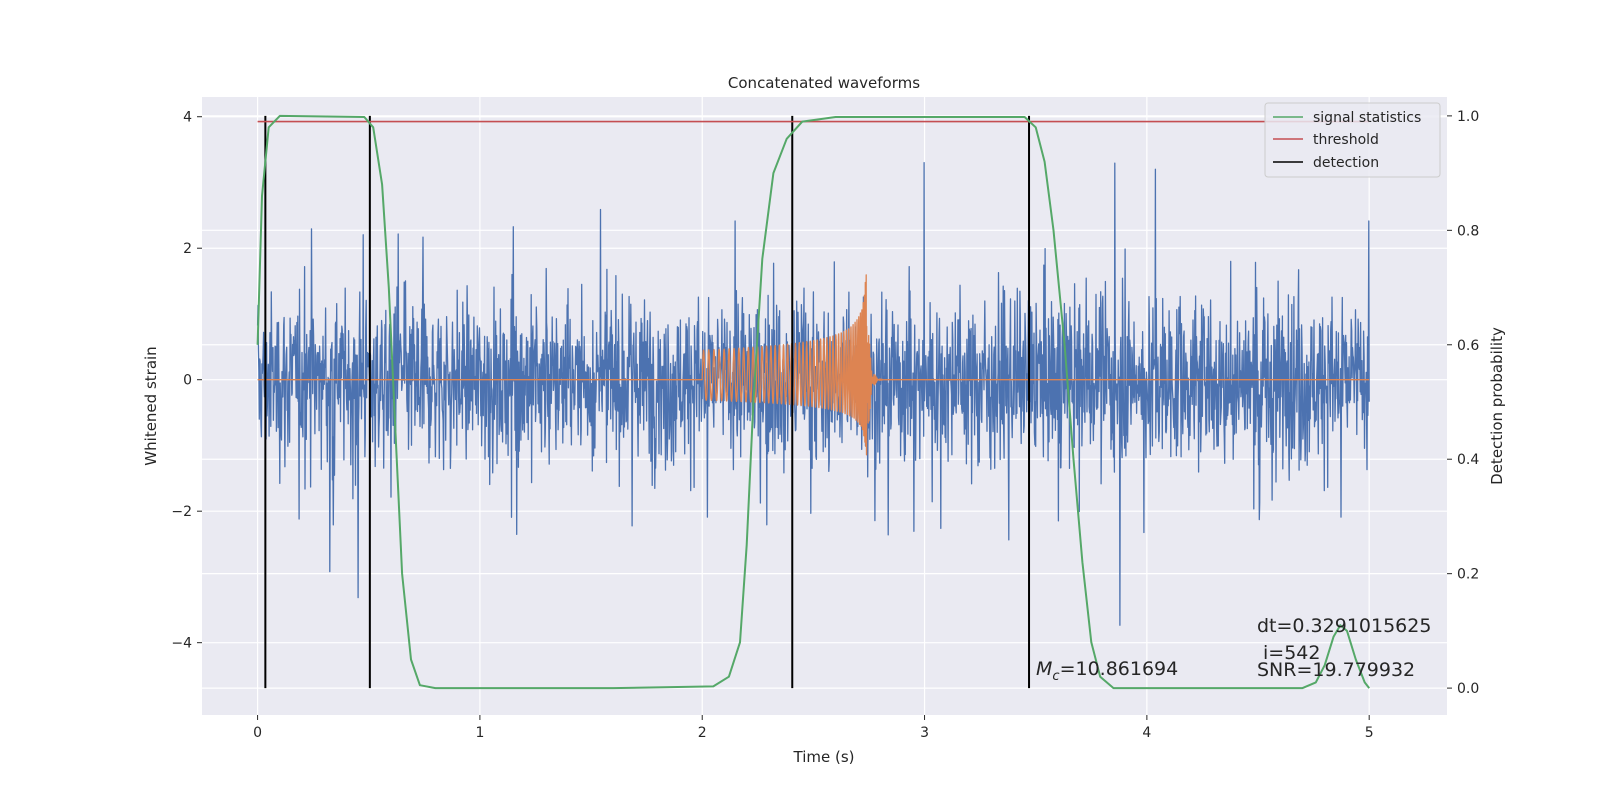 This screenshot has height=800, width=1600. I want to click on x-tick-label: 5, so click(1369, 733).